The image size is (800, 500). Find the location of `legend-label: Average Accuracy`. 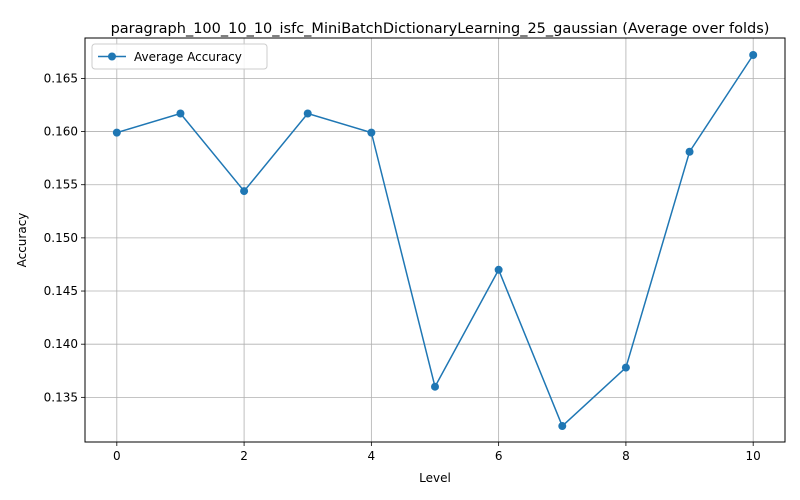

legend-label: Average Accuracy is located at coordinates (188, 57).